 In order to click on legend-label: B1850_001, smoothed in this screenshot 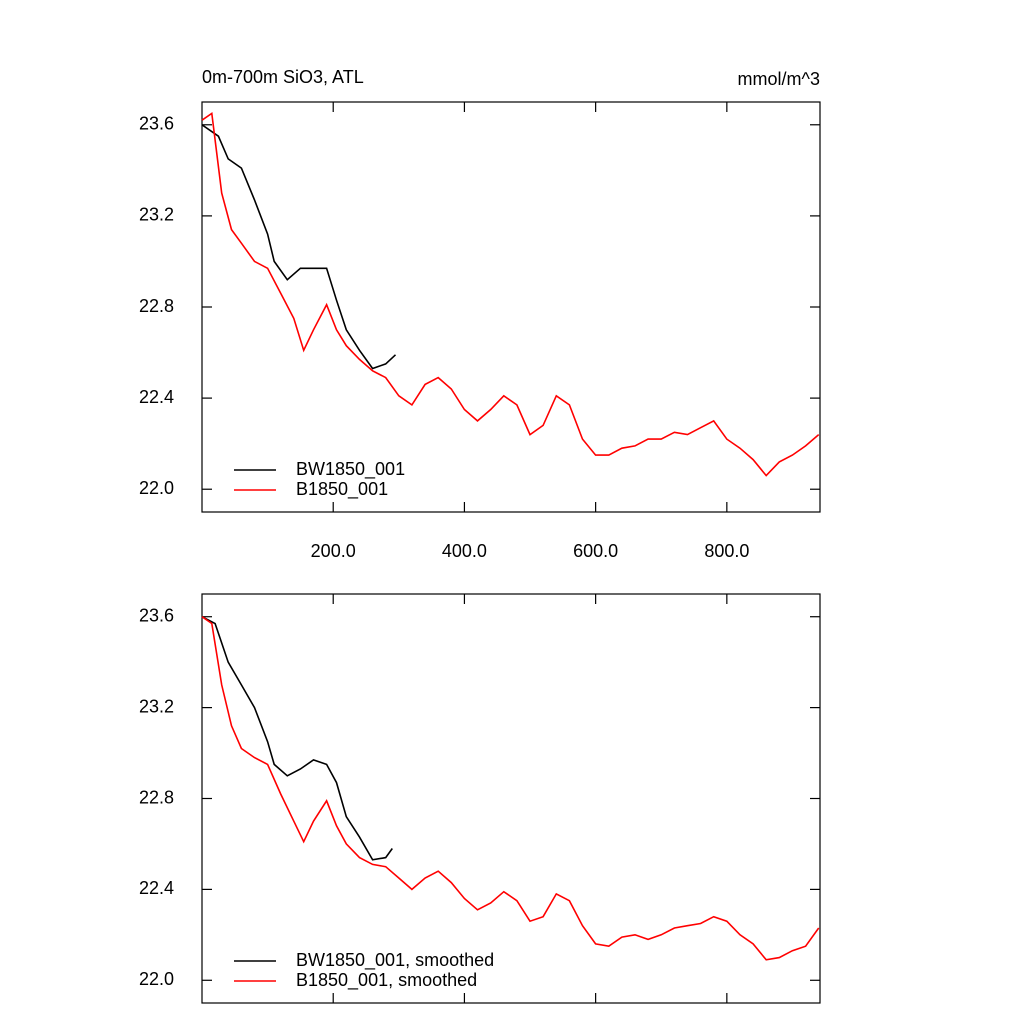, I will do `click(386, 980)`.